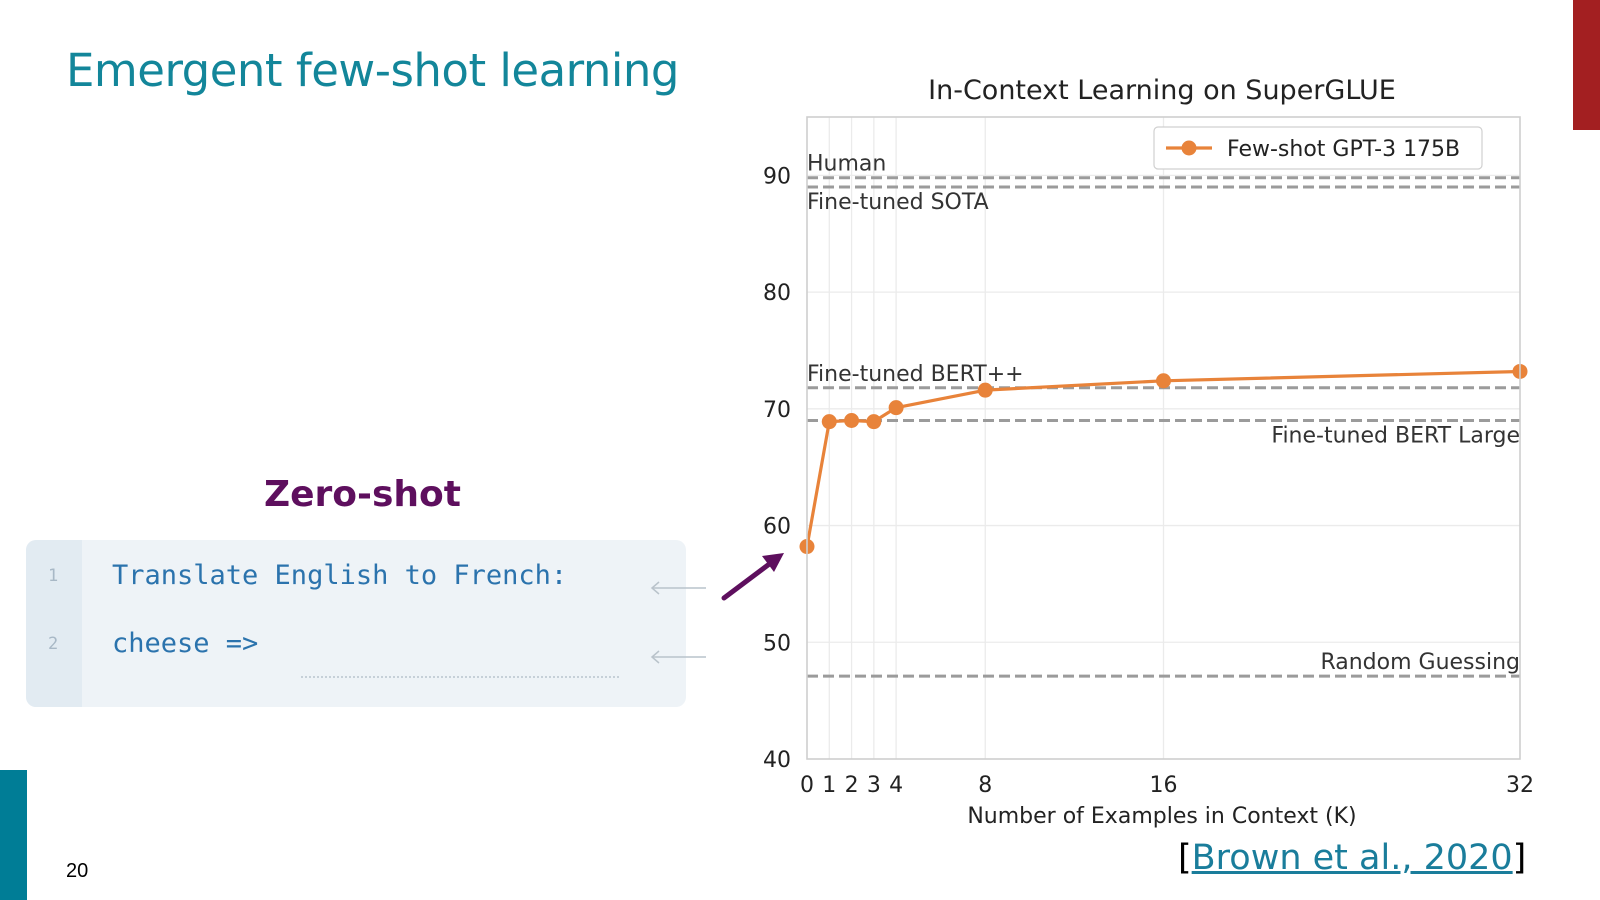 The height and width of the screenshot is (900, 1600). I want to click on legend-label: Few-shot GPT-3 175B, so click(1343, 149).